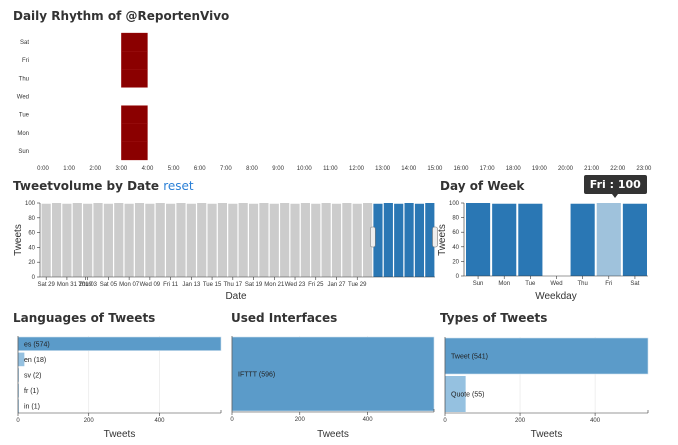 The width and height of the screenshot is (678, 445). I want to click on heatmap-hour-label: 6:00, so click(200, 169).